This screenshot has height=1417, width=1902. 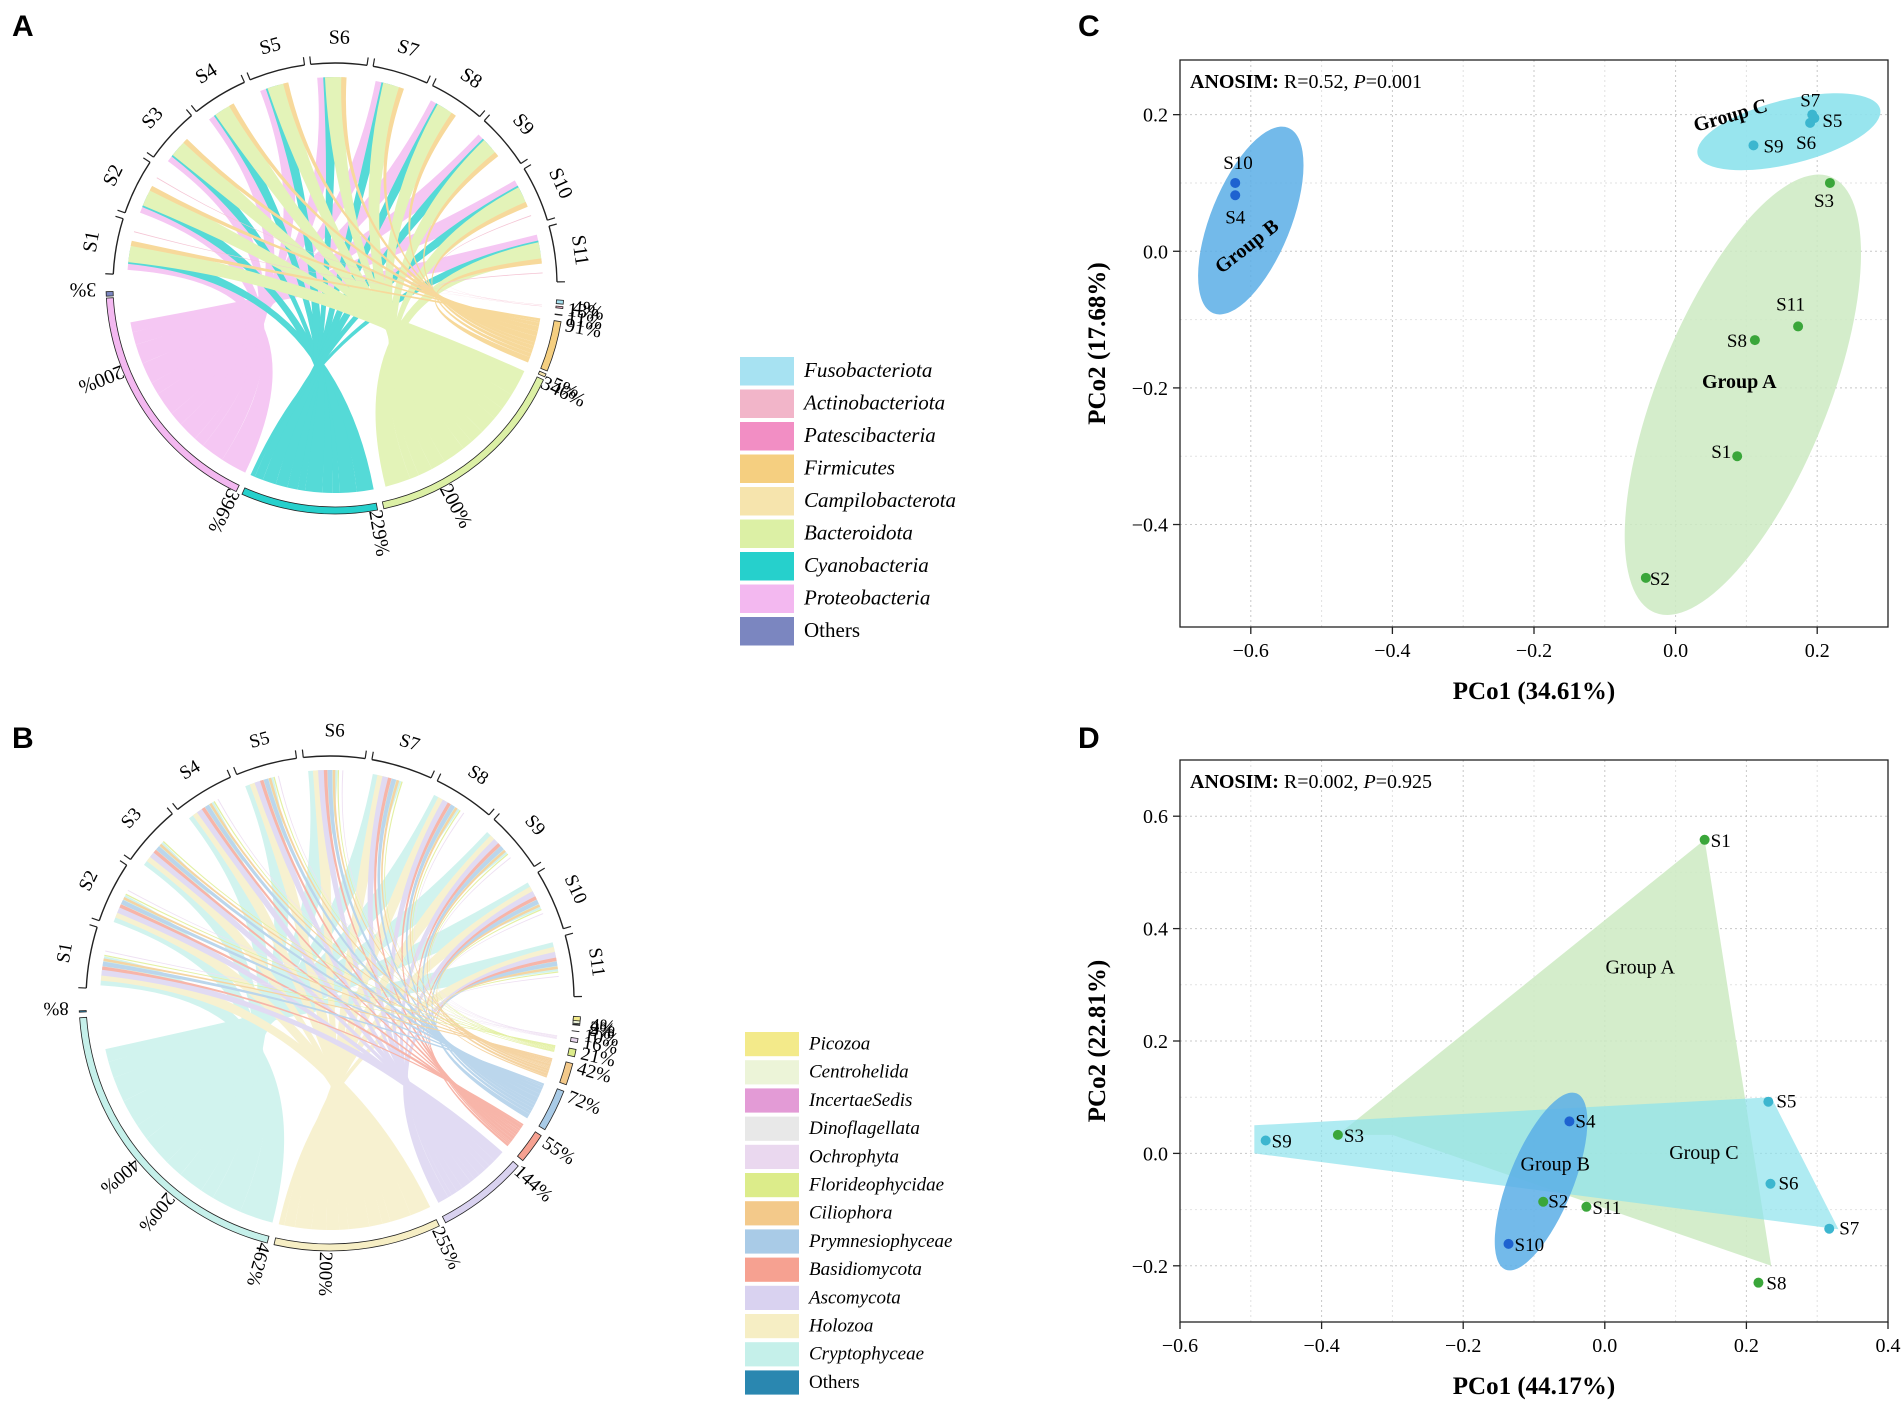 I want to click on ribbon-bacteroidota-s6, so click(x=398, y=263).